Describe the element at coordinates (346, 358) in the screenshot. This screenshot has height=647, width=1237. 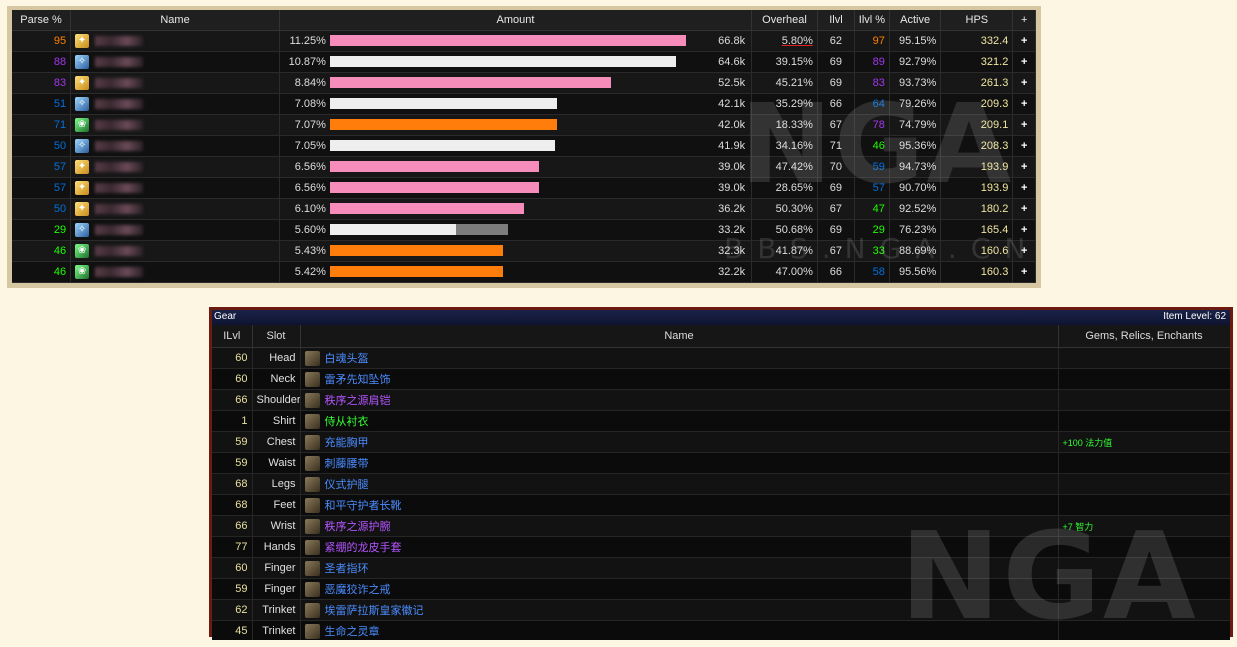
I see `gear-item-name: 白魂头盔` at that location.